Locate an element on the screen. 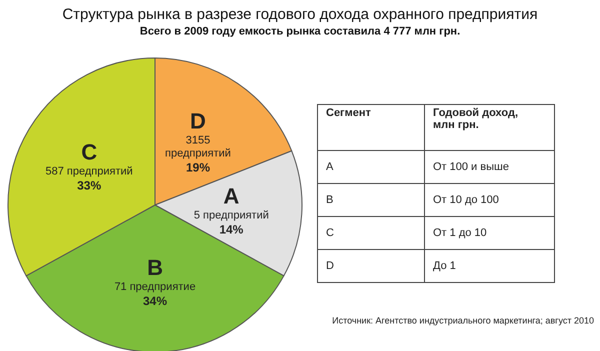 The width and height of the screenshot is (600, 351). slice-label: D is located at coordinates (198, 121).